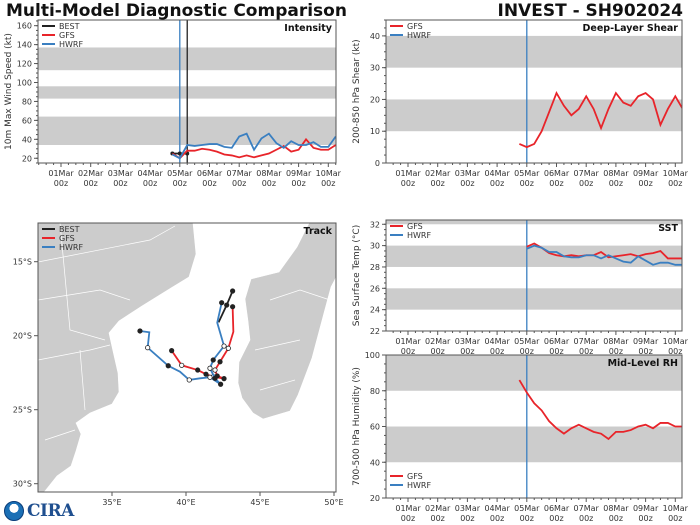 The width and height of the screenshot is (700, 525). Describe the element at coordinates (111, 502) in the screenshot. I see `lon-tick-label: 35°E` at that location.